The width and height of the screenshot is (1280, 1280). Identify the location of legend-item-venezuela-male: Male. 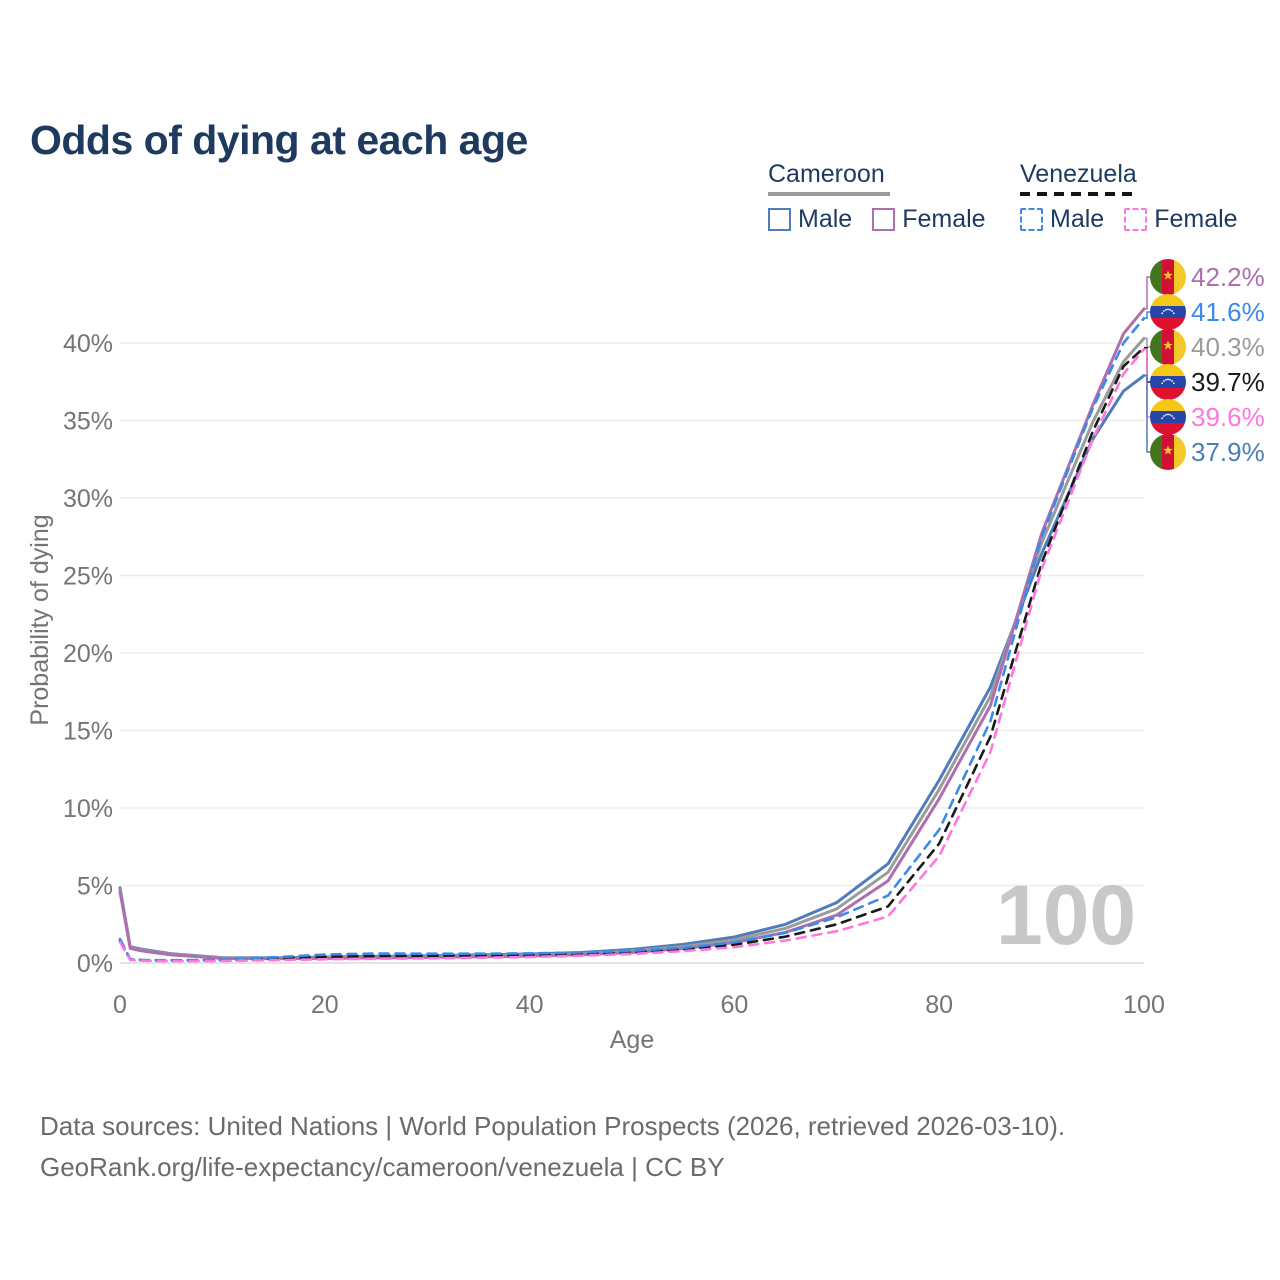
(1062, 219).